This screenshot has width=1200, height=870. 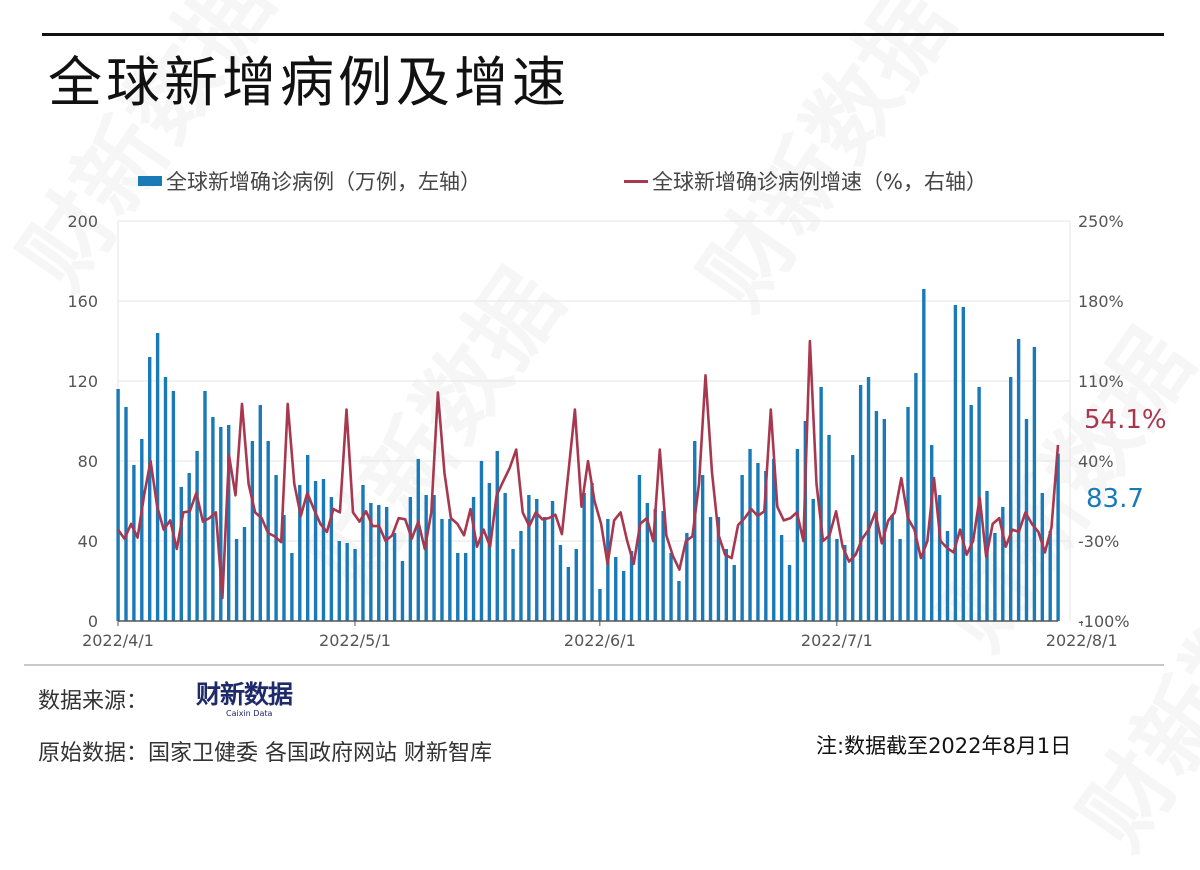 I want to click on footer-divider, so click(x=594, y=665).